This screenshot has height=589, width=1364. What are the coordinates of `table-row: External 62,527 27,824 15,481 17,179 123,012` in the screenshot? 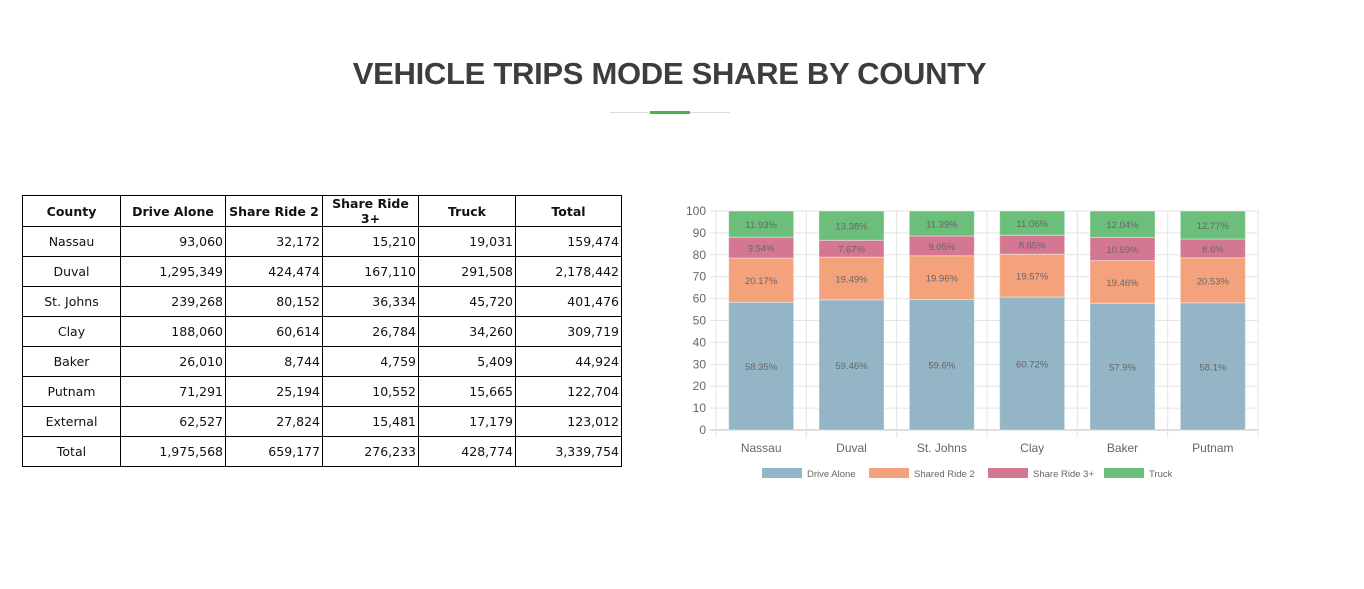 It's located at (322, 421).